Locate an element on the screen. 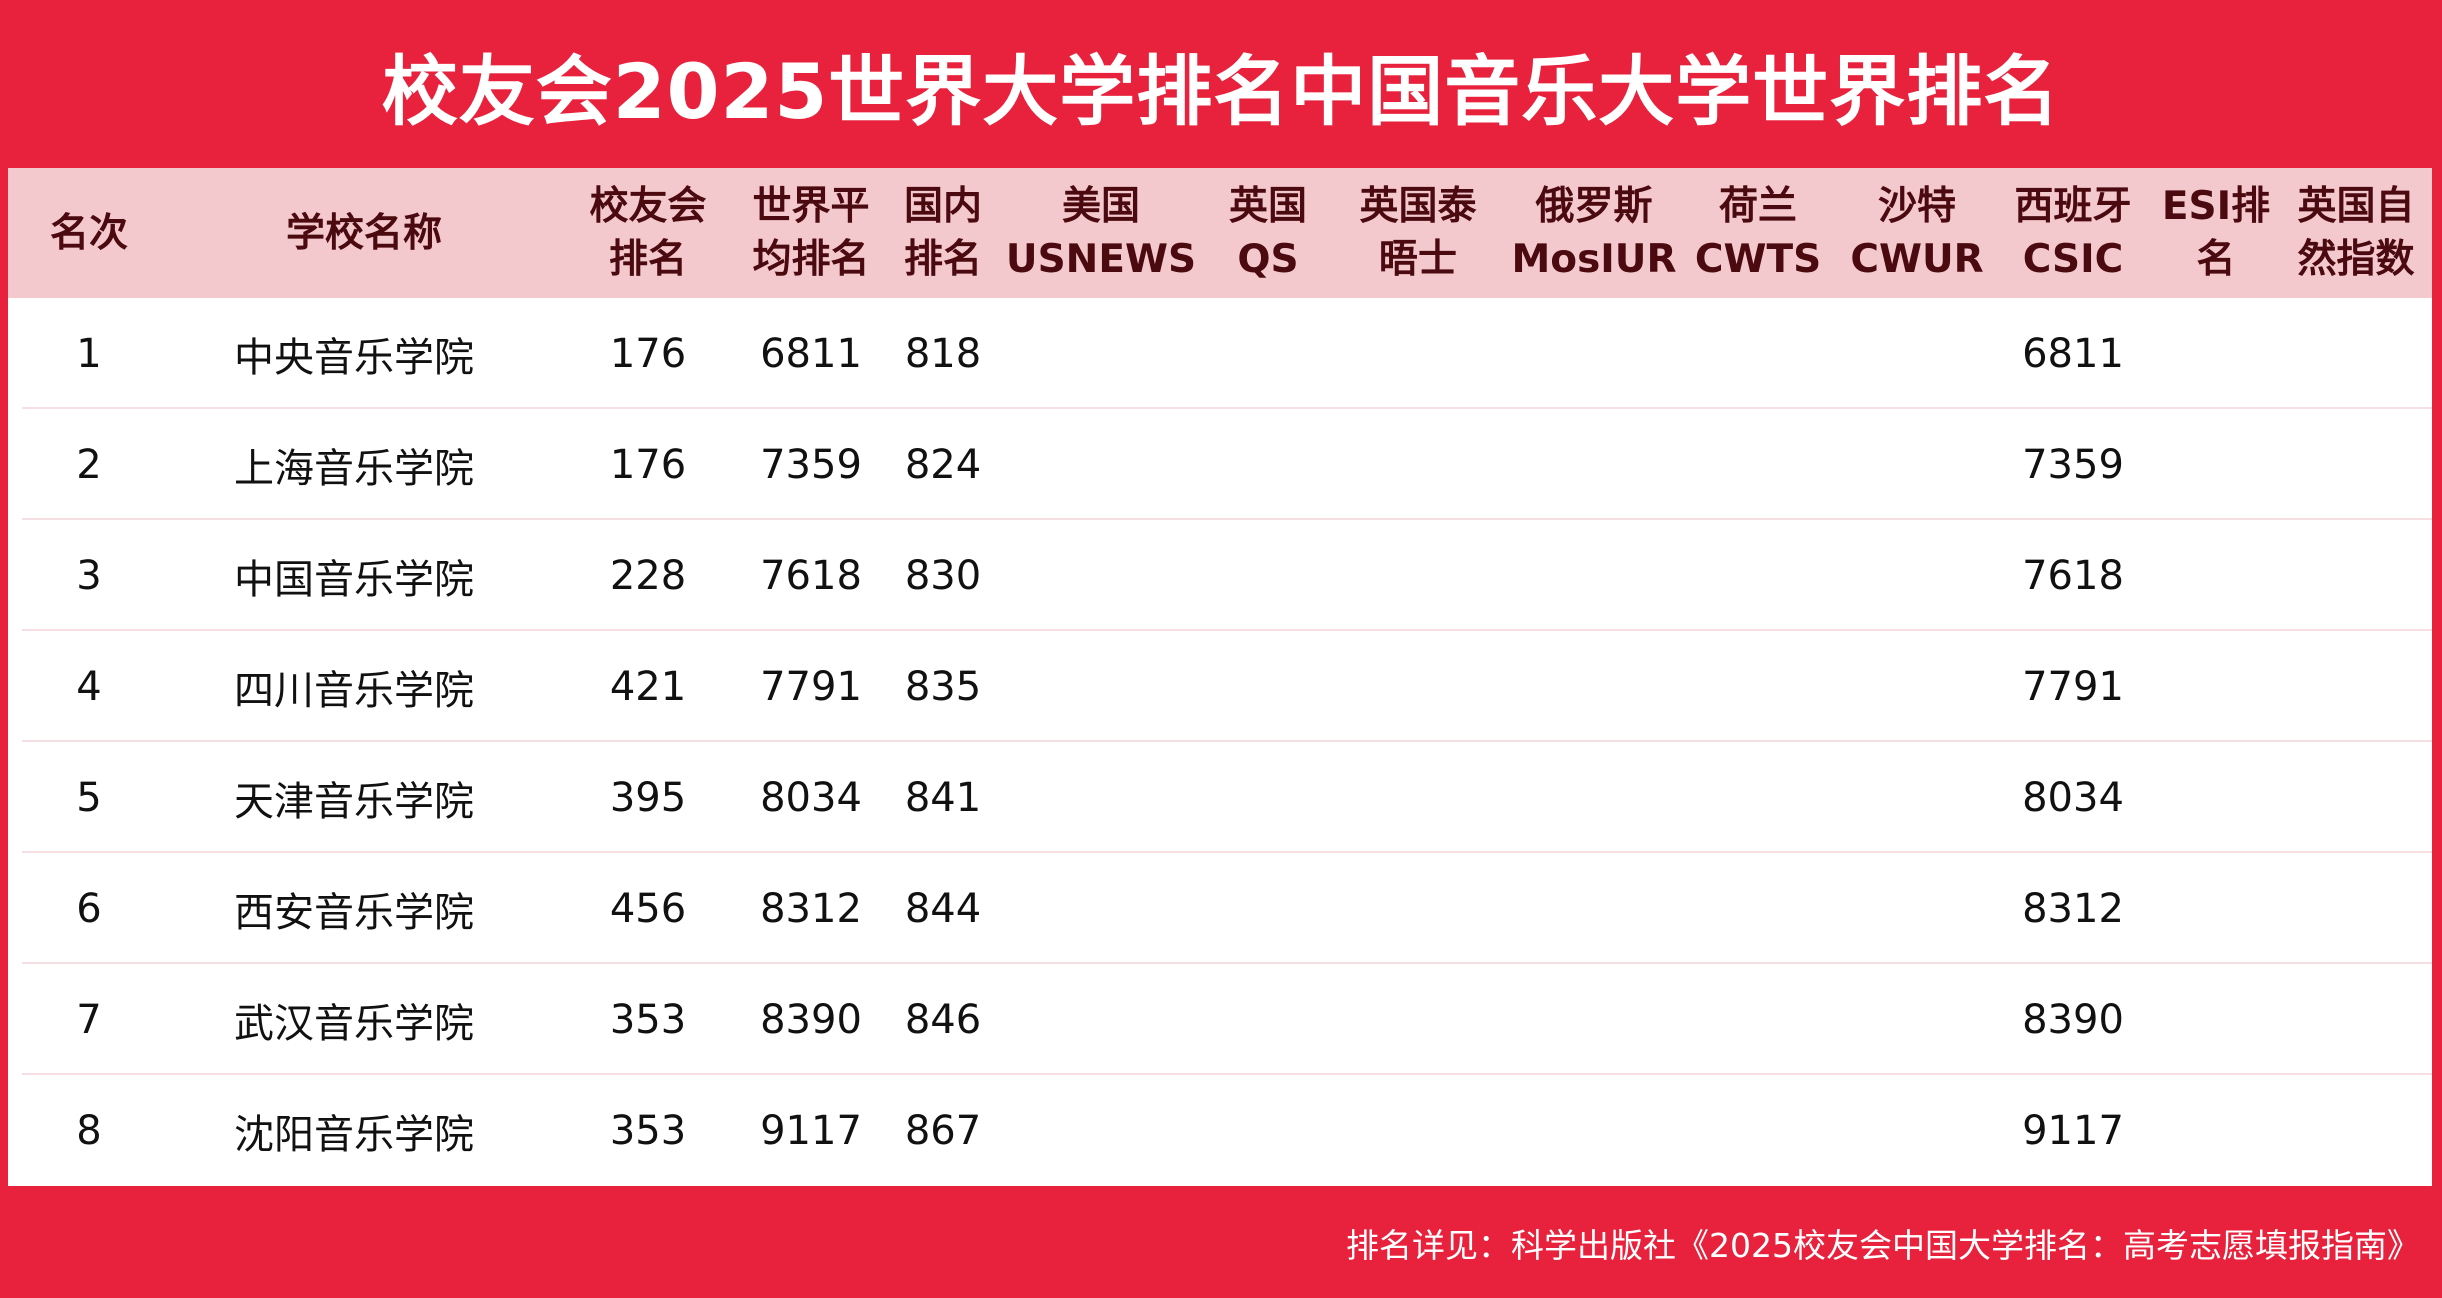 This screenshot has height=1298, width=2442. cell-rank: 1 is located at coordinates (89, 353).